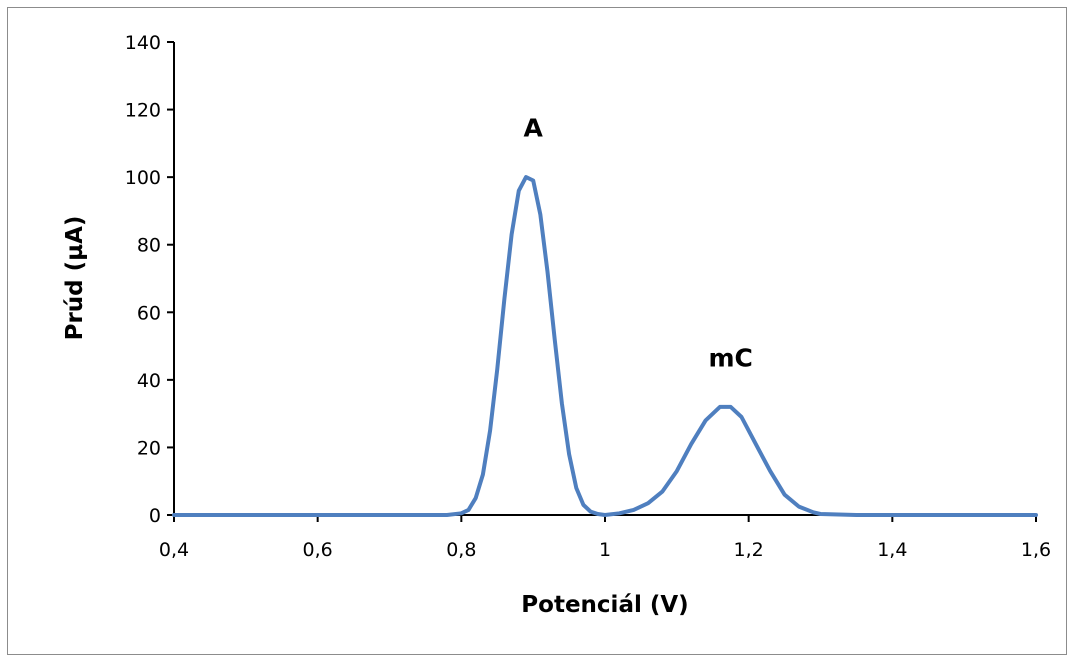  Describe the element at coordinates (533, 128) in the screenshot. I see `peak-label: A` at that location.